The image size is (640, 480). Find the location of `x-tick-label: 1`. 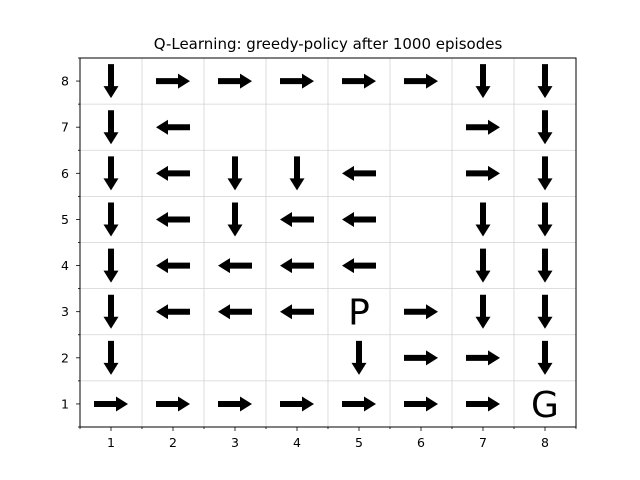

x-tick-label: 1 is located at coordinates (111, 442).